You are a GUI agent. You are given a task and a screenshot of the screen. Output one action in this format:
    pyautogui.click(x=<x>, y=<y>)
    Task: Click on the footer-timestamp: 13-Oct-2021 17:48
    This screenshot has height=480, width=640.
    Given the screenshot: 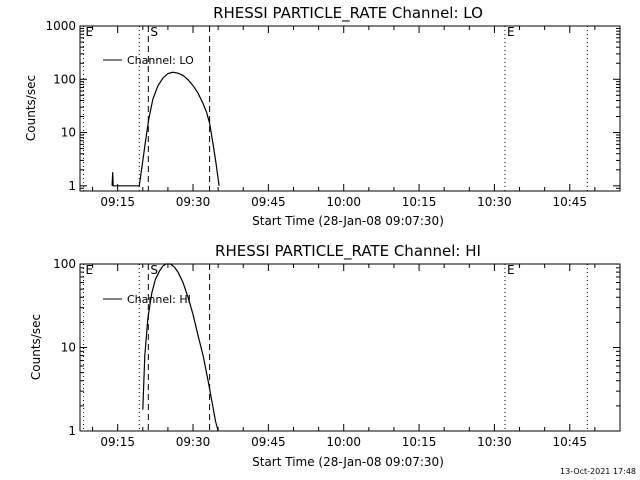 What is the action you would take?
    pyautogui.click(x=598, y=471)
    